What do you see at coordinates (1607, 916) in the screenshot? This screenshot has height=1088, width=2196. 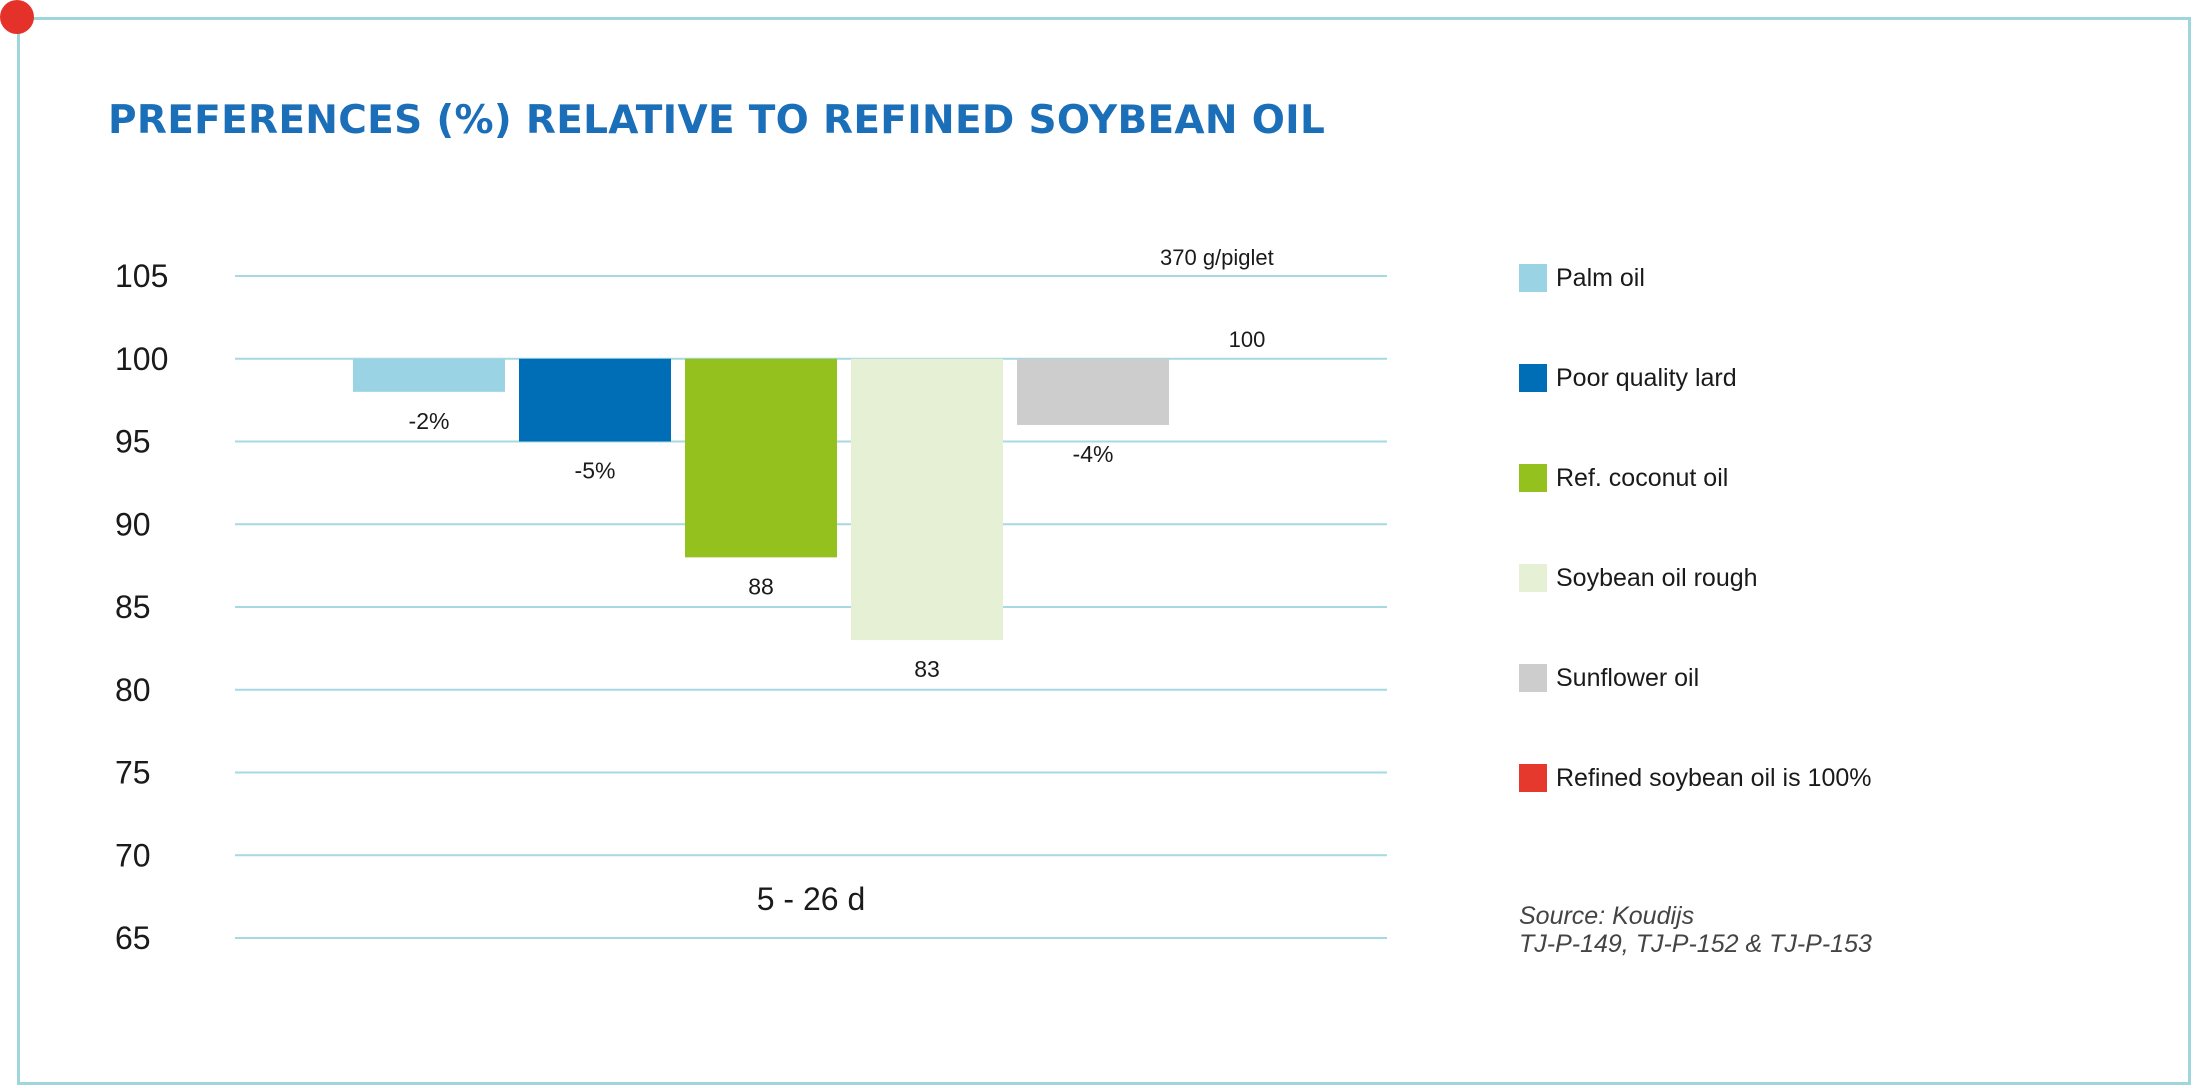 I see `source-line: Source: Koudijs` at bounding box center [1607, 916].